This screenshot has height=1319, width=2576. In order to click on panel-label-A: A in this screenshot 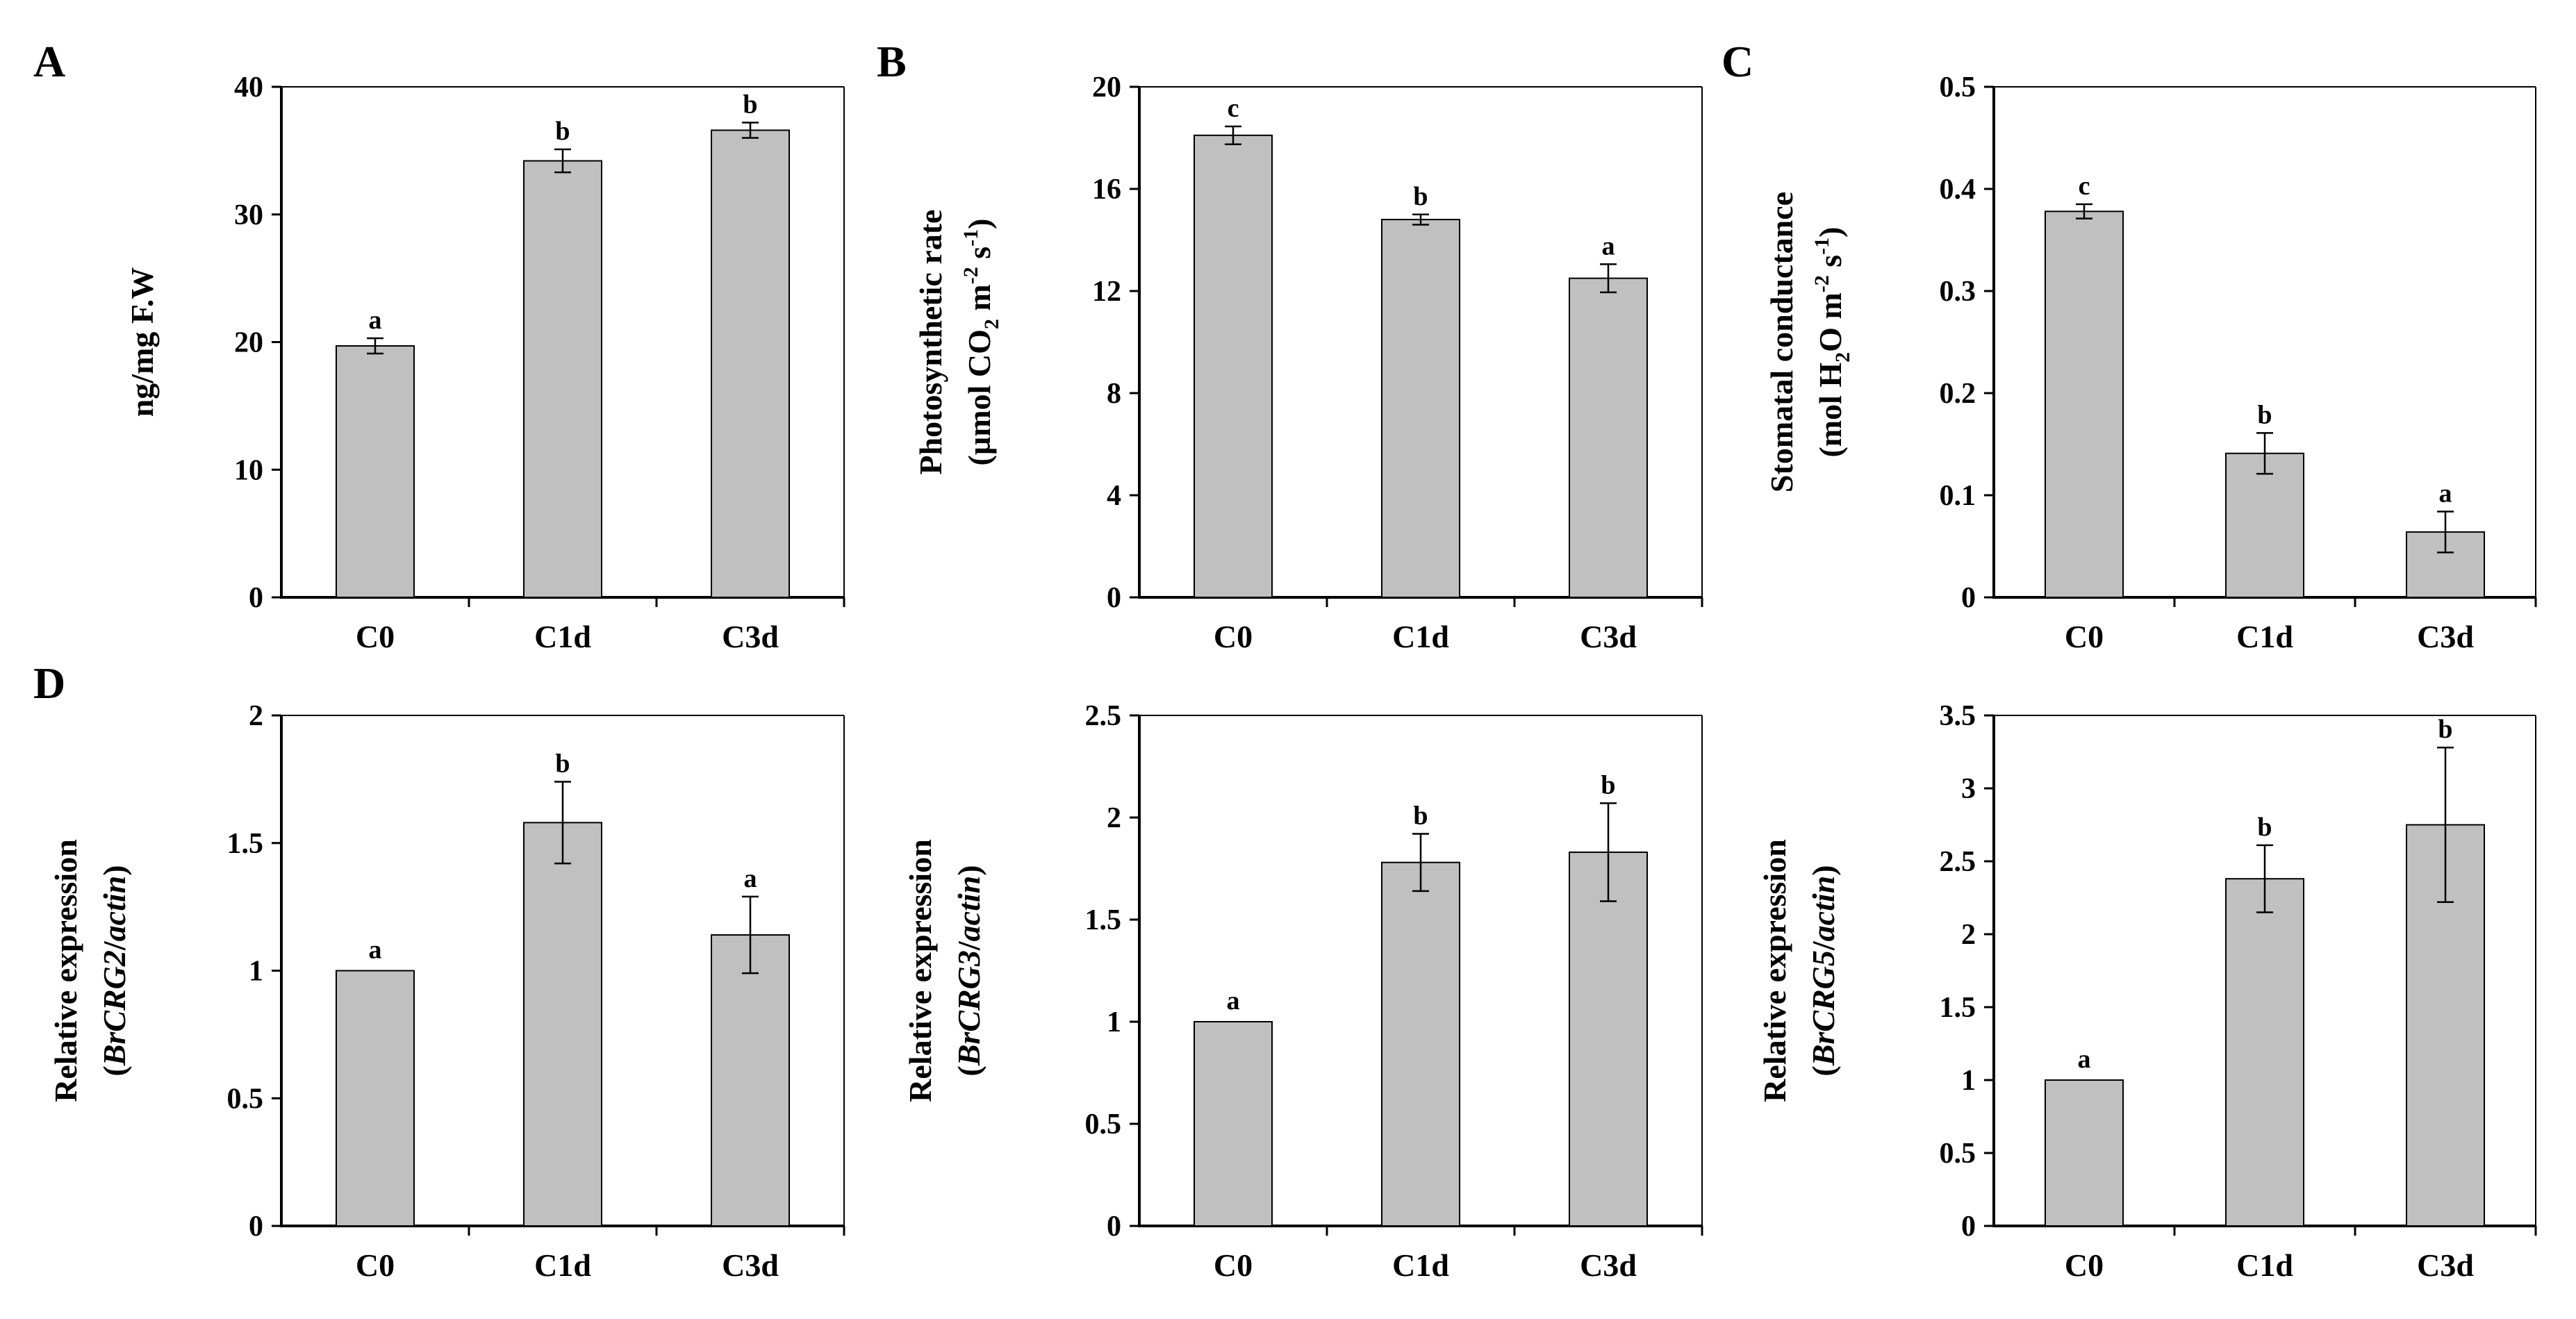, I will do `click(49, 62)`.